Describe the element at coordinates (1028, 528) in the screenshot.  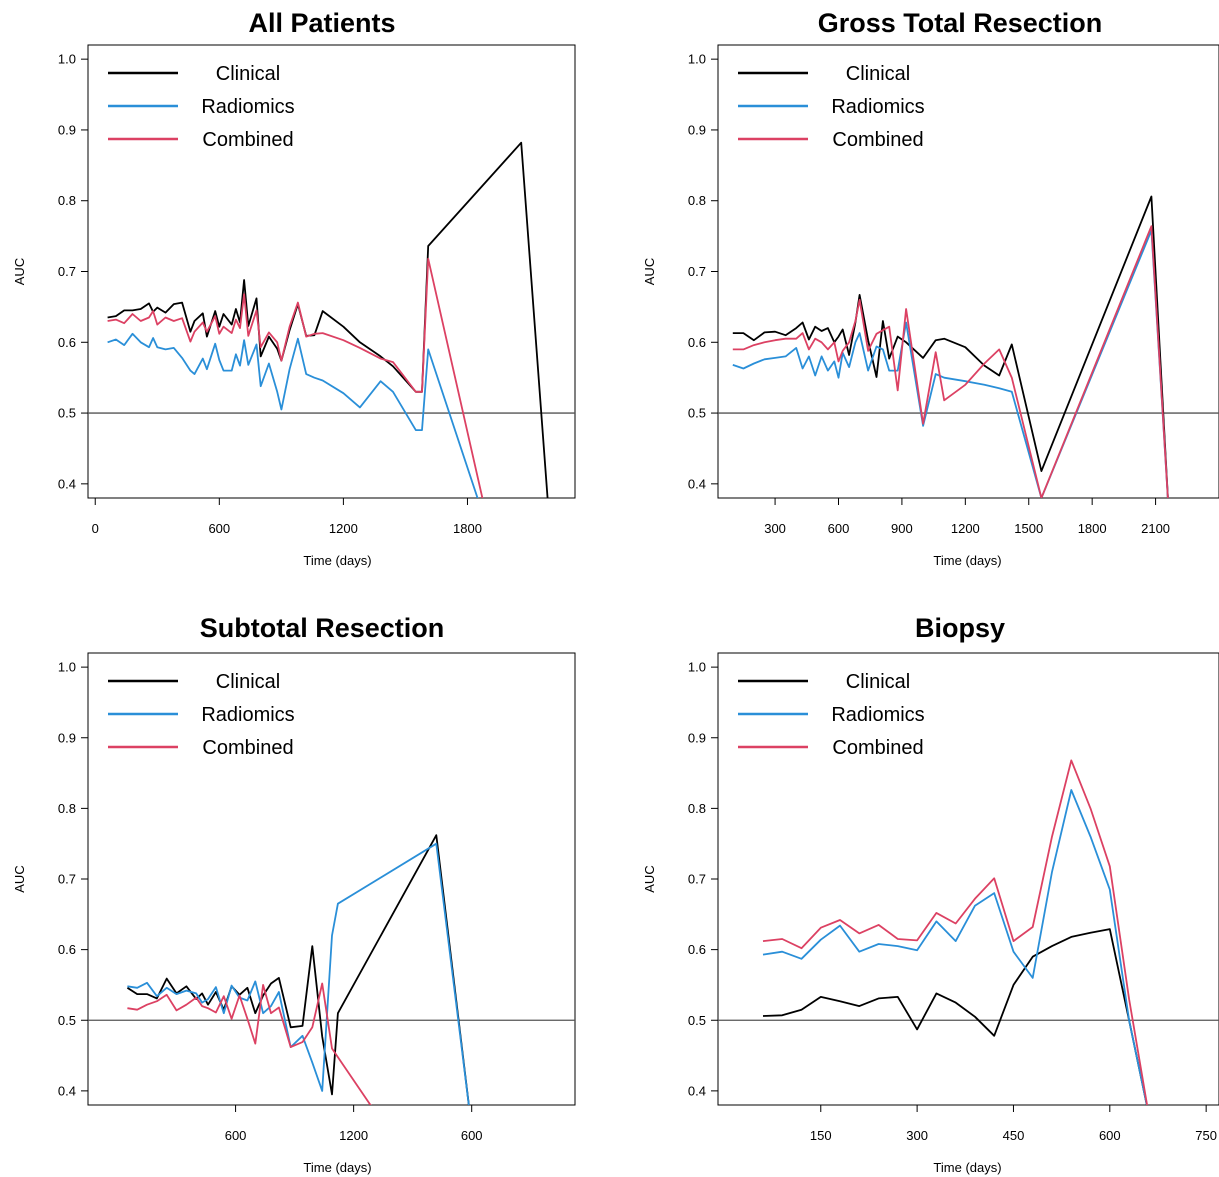
I see `x-tick-label: 1500` at that location.